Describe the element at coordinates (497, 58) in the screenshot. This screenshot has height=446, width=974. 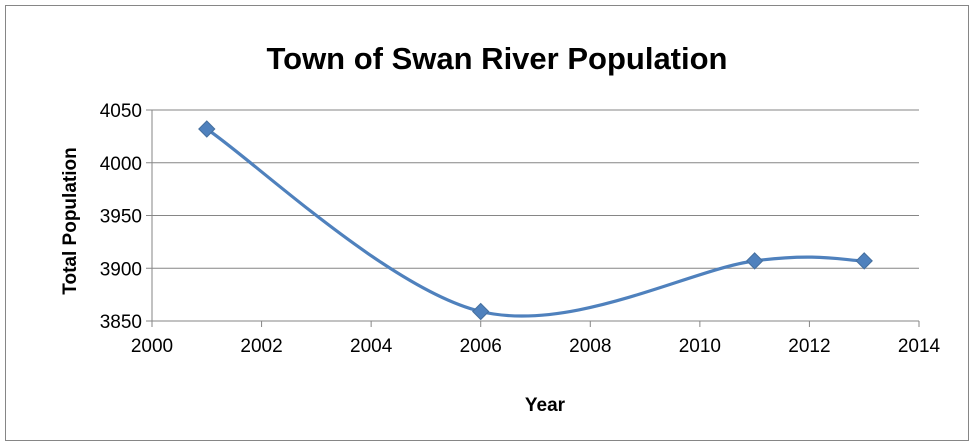
I see `chart-title: Town of Swan River Population` at that location.